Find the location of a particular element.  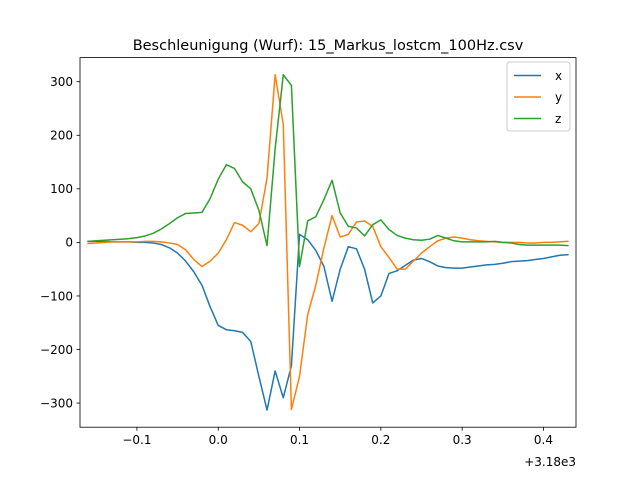

legend-label-z: z is located at coordinates (558, 119).